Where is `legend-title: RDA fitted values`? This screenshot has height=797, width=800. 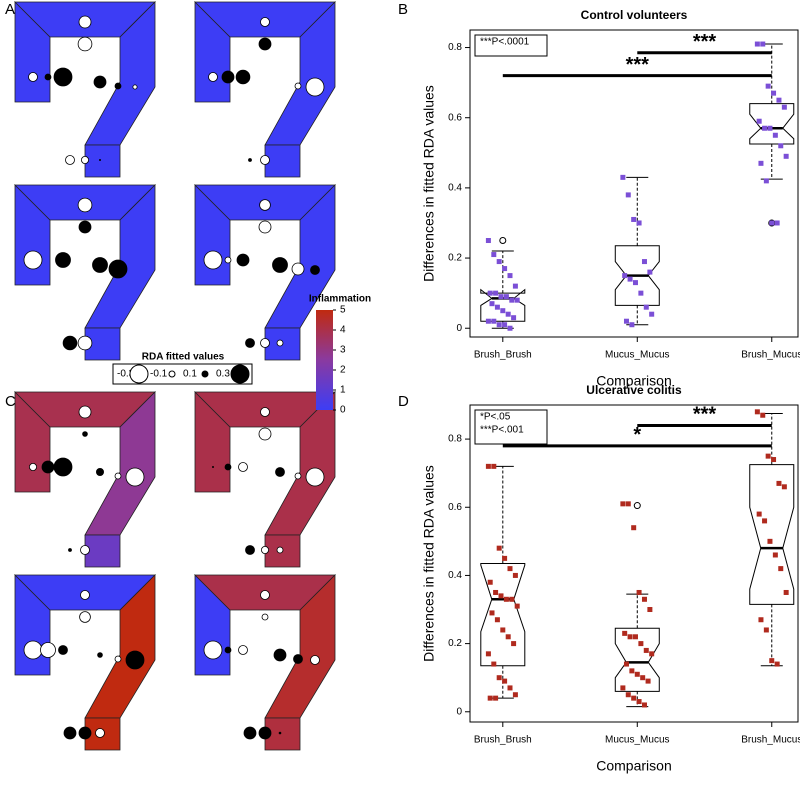 legend-title: RDA fitted values is located at coordinates (183, 357).